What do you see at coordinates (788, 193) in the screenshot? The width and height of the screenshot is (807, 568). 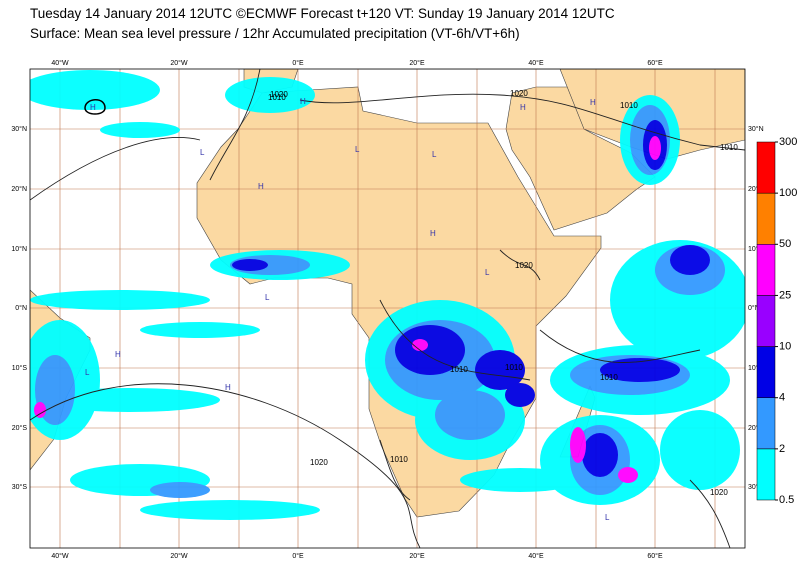 I see `colorbar-label: 100` at bounding box center [788, 193].